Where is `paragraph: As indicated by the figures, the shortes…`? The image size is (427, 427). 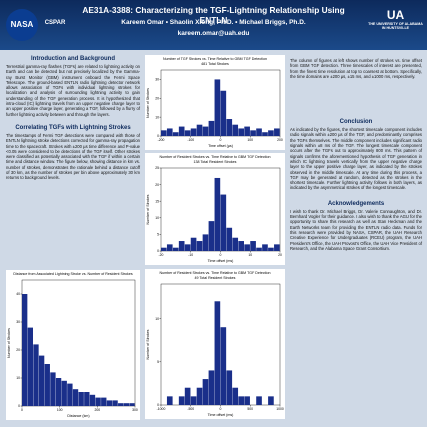
paragraph: As indicated by the figures, the shortes… is located at coordinates (356, 159).